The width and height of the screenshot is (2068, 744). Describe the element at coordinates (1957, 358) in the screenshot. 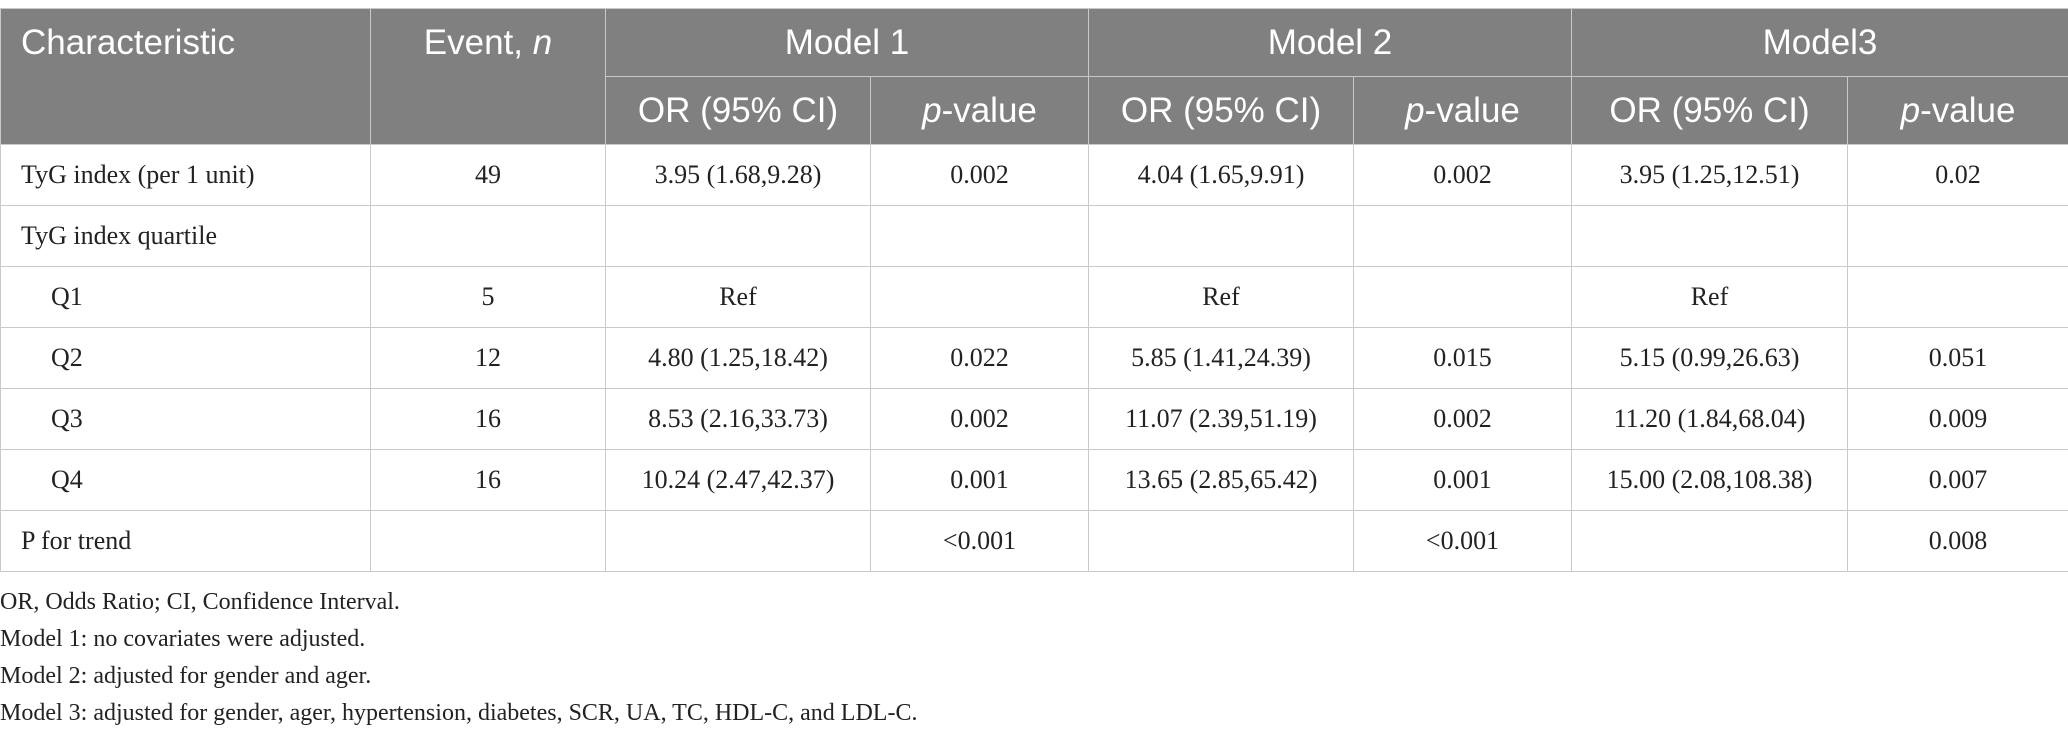

I see `row-m3-p: 0.051` at that location.